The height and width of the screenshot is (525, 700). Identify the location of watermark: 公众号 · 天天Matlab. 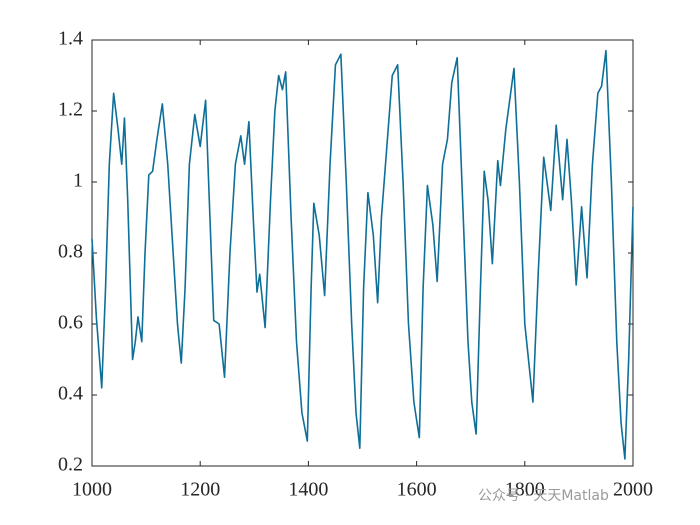
(543, 496).